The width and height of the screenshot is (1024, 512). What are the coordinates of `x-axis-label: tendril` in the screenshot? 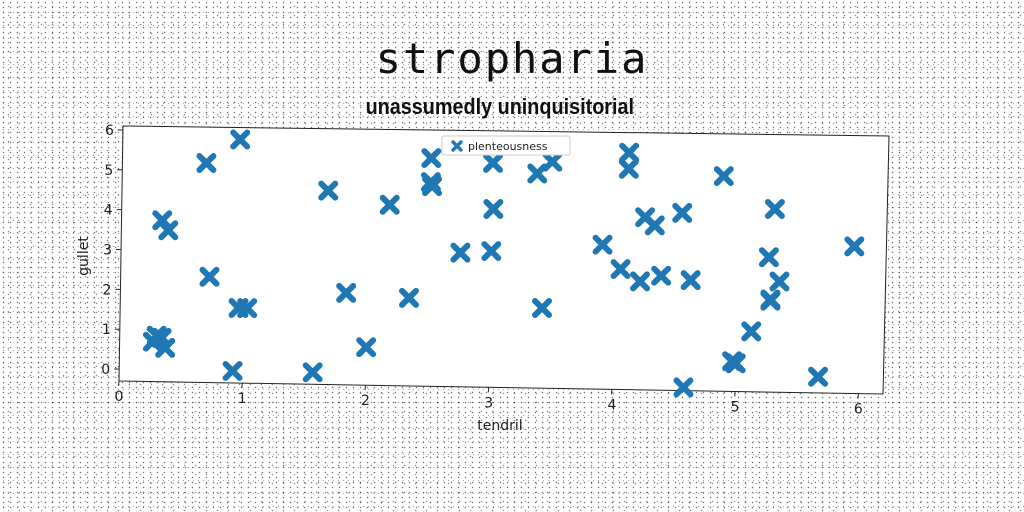 It's located at (499, 426).